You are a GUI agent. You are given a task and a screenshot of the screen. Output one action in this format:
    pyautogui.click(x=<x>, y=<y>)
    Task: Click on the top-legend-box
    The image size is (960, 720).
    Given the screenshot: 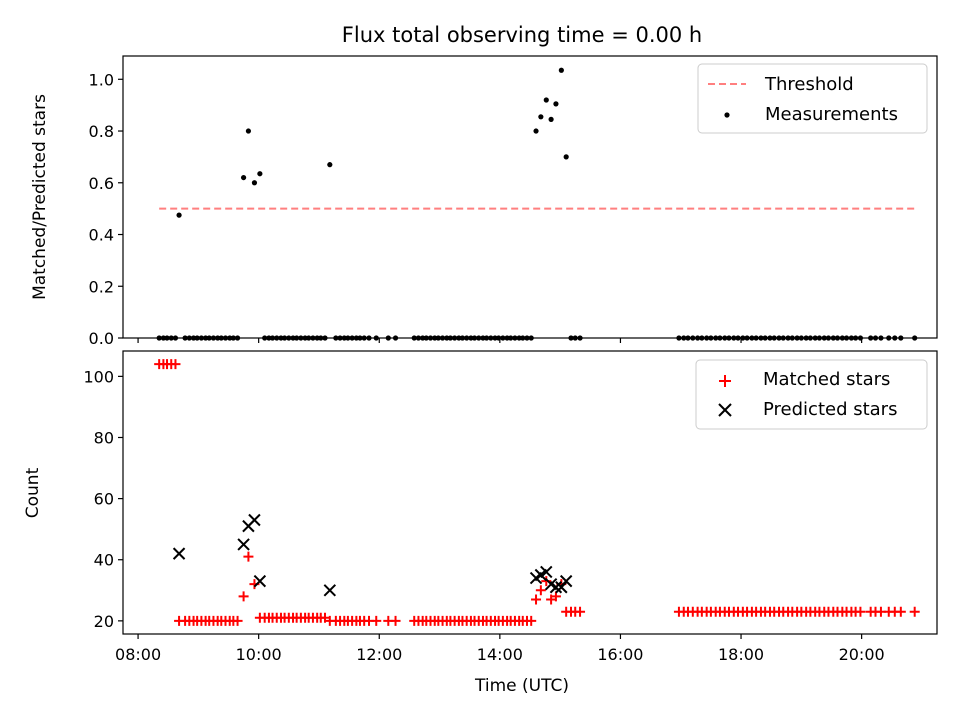 What is the action you would take?
    pyautogui.click(x=812, y=98)
    